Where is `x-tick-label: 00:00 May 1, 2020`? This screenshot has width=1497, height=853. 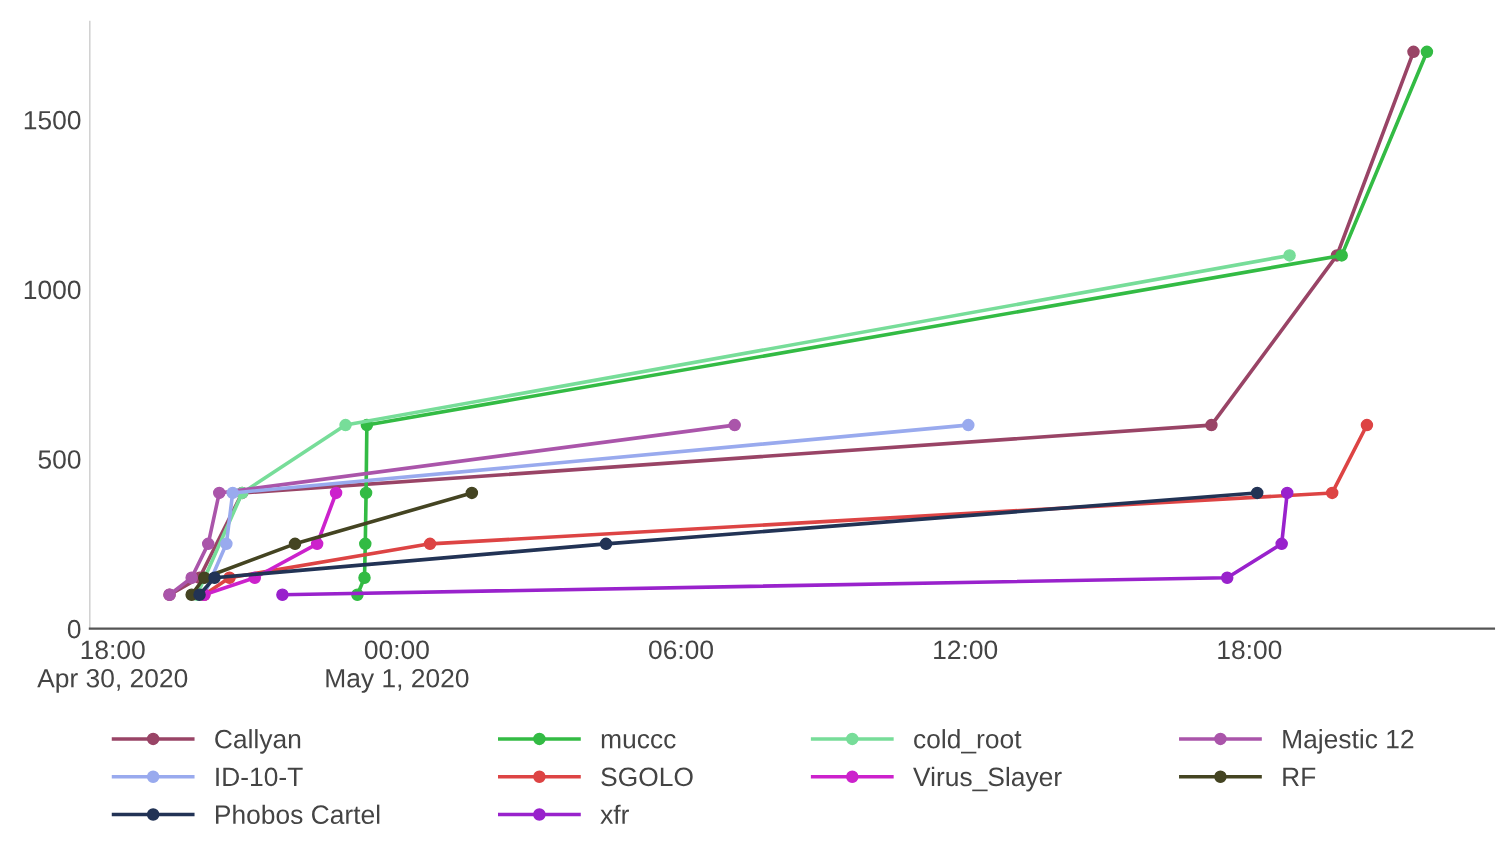
x-tick-label: 00:00 May 1, 2020 is located at coordinates (397, 666).